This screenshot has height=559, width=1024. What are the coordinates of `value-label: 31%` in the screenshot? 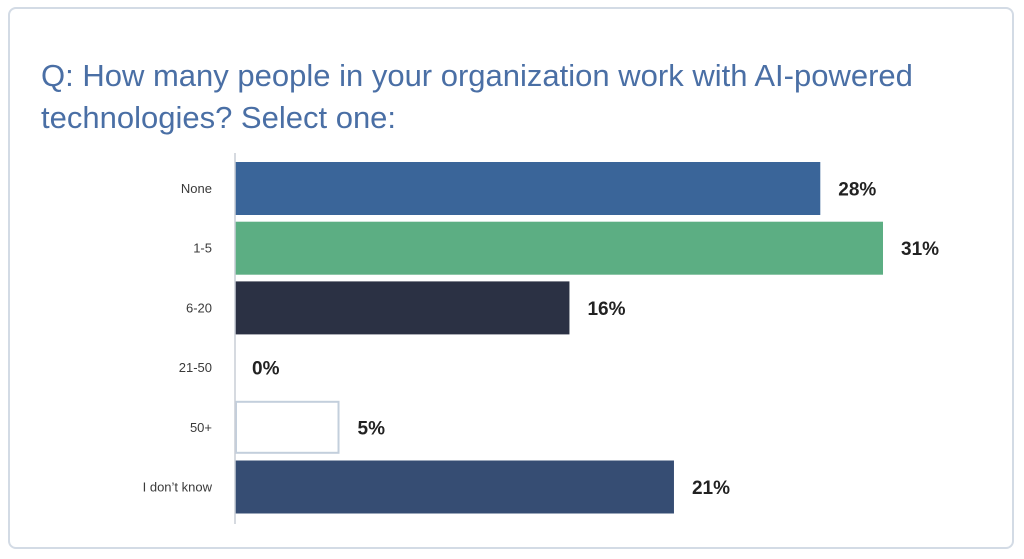 It's located at (920, 249).